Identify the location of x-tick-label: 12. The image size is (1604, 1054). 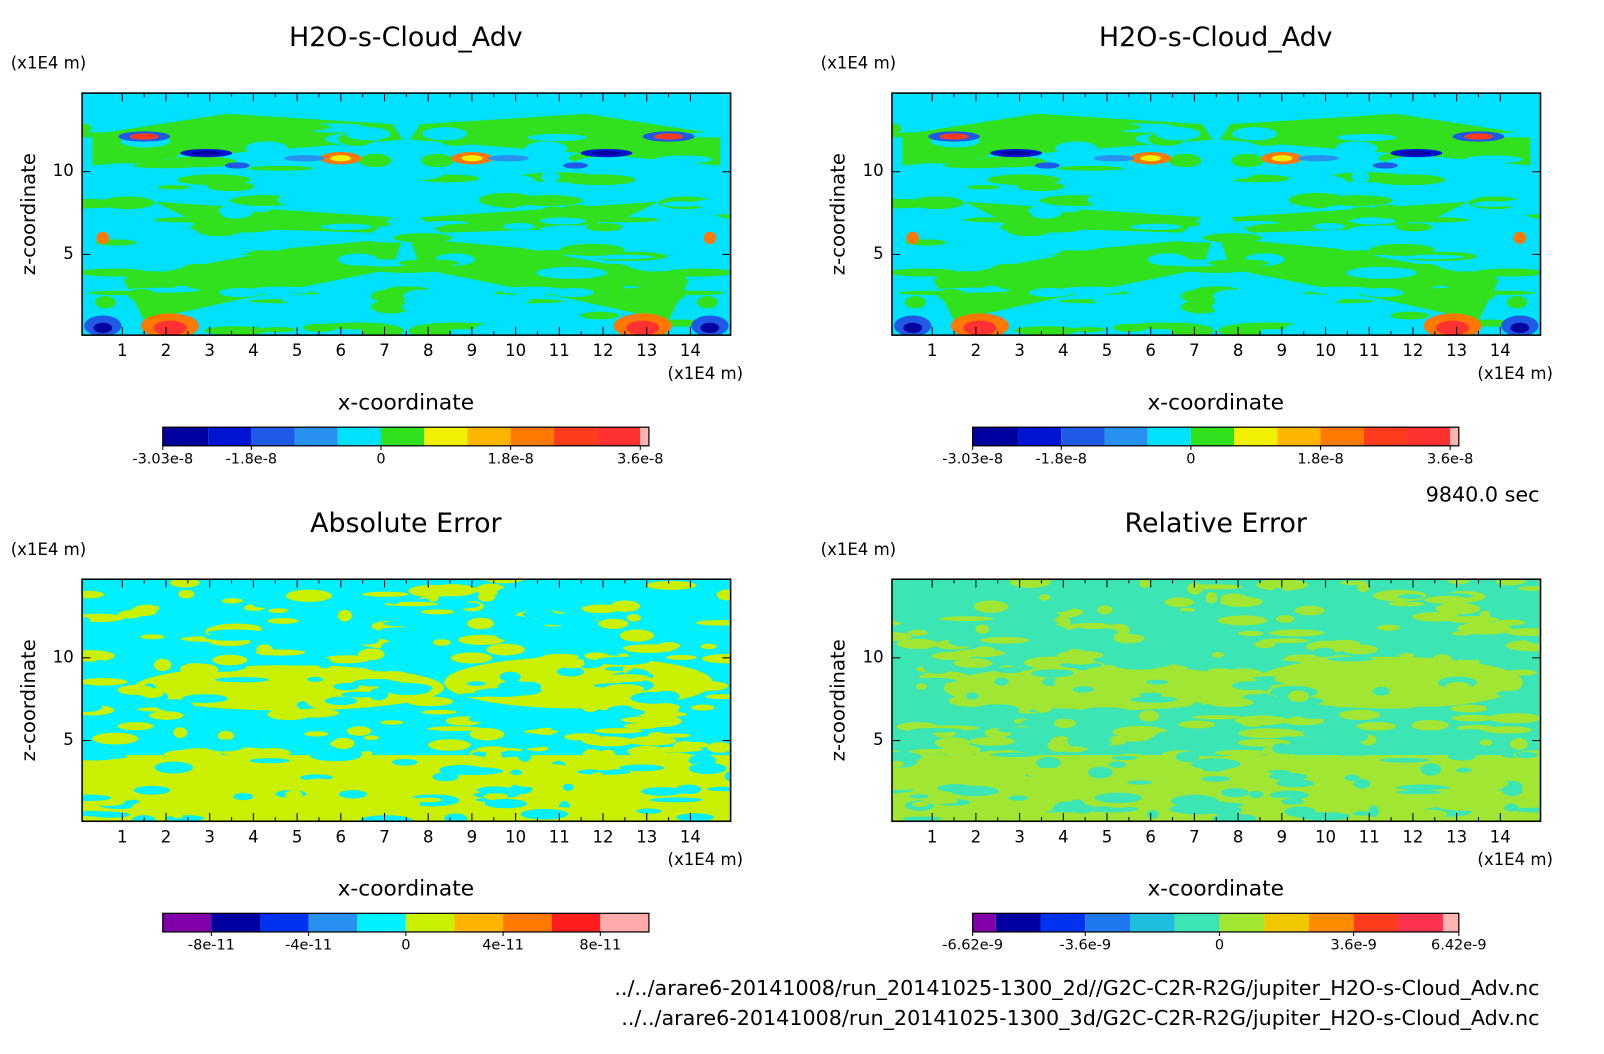
(602, 350).